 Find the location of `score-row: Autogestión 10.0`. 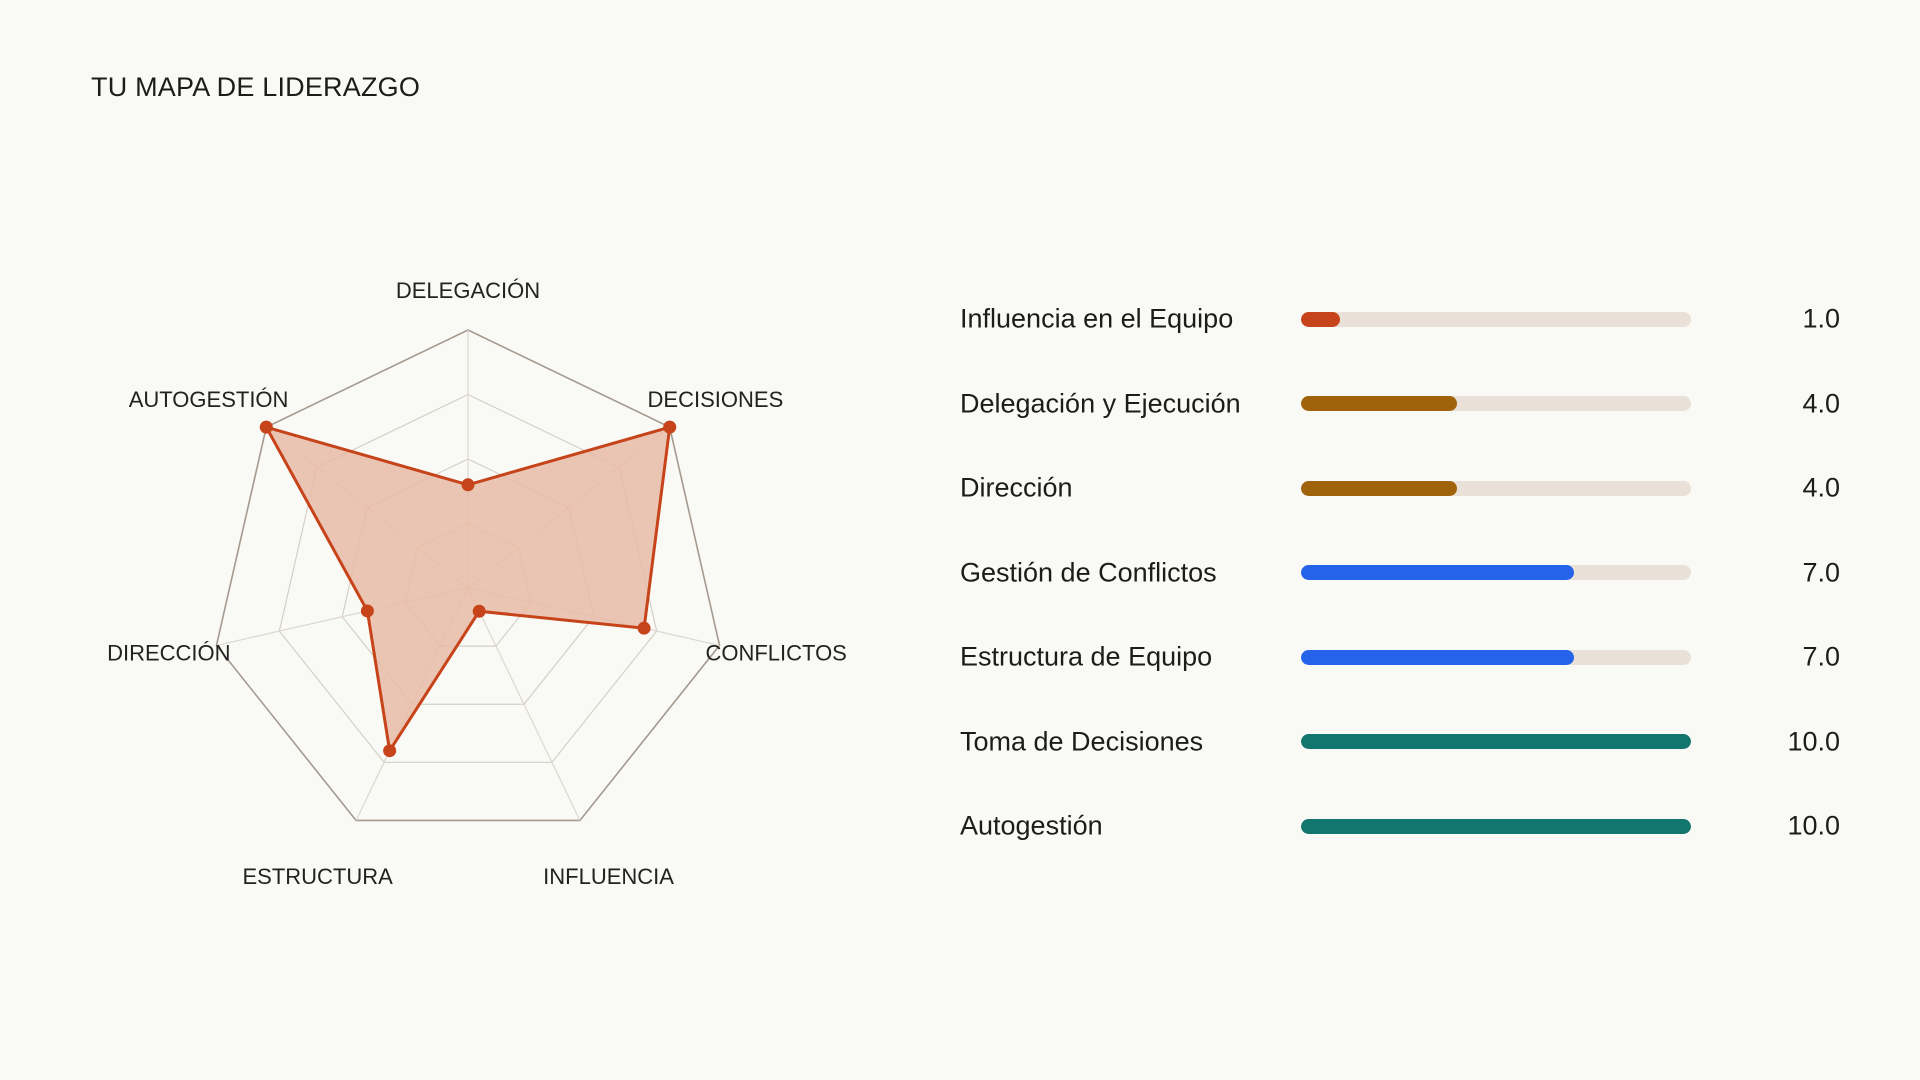

score-row: Autogestión 10.0 is located at coordinates (1400, 826).